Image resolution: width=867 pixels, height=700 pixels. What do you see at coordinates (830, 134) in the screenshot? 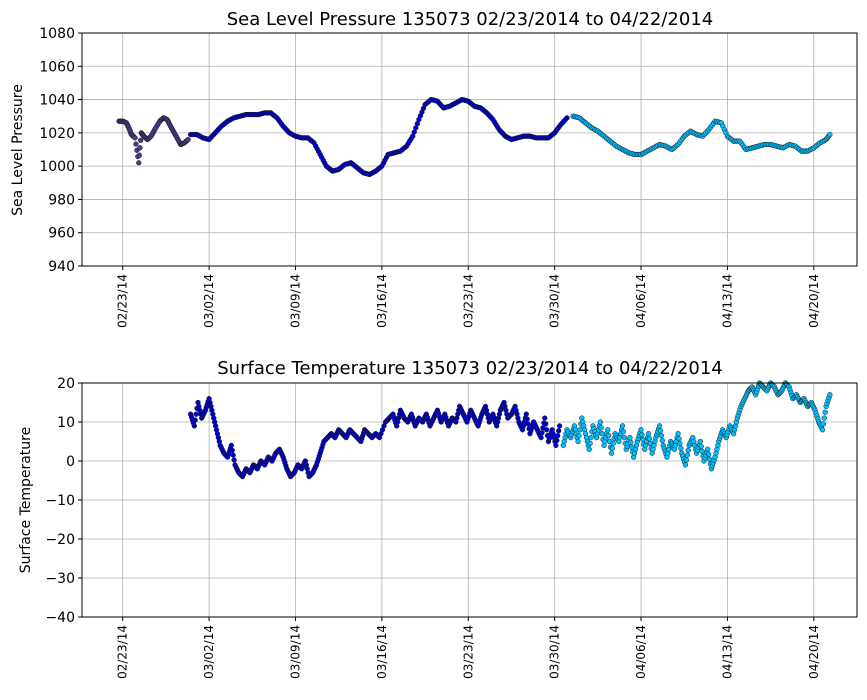
I see `pressure-data-point-late` at bounding box center [830, 134].